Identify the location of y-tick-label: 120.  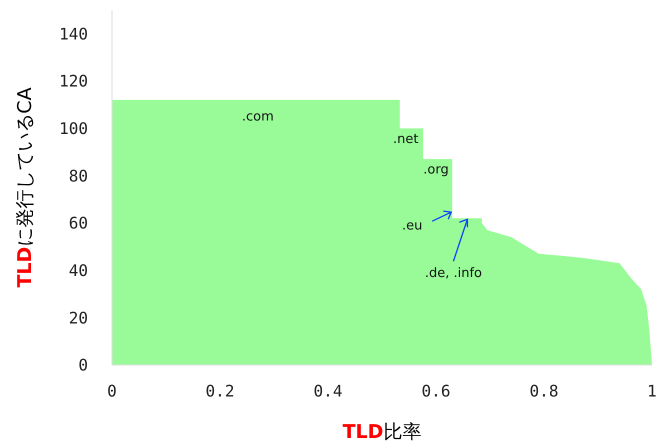
(73, 81).